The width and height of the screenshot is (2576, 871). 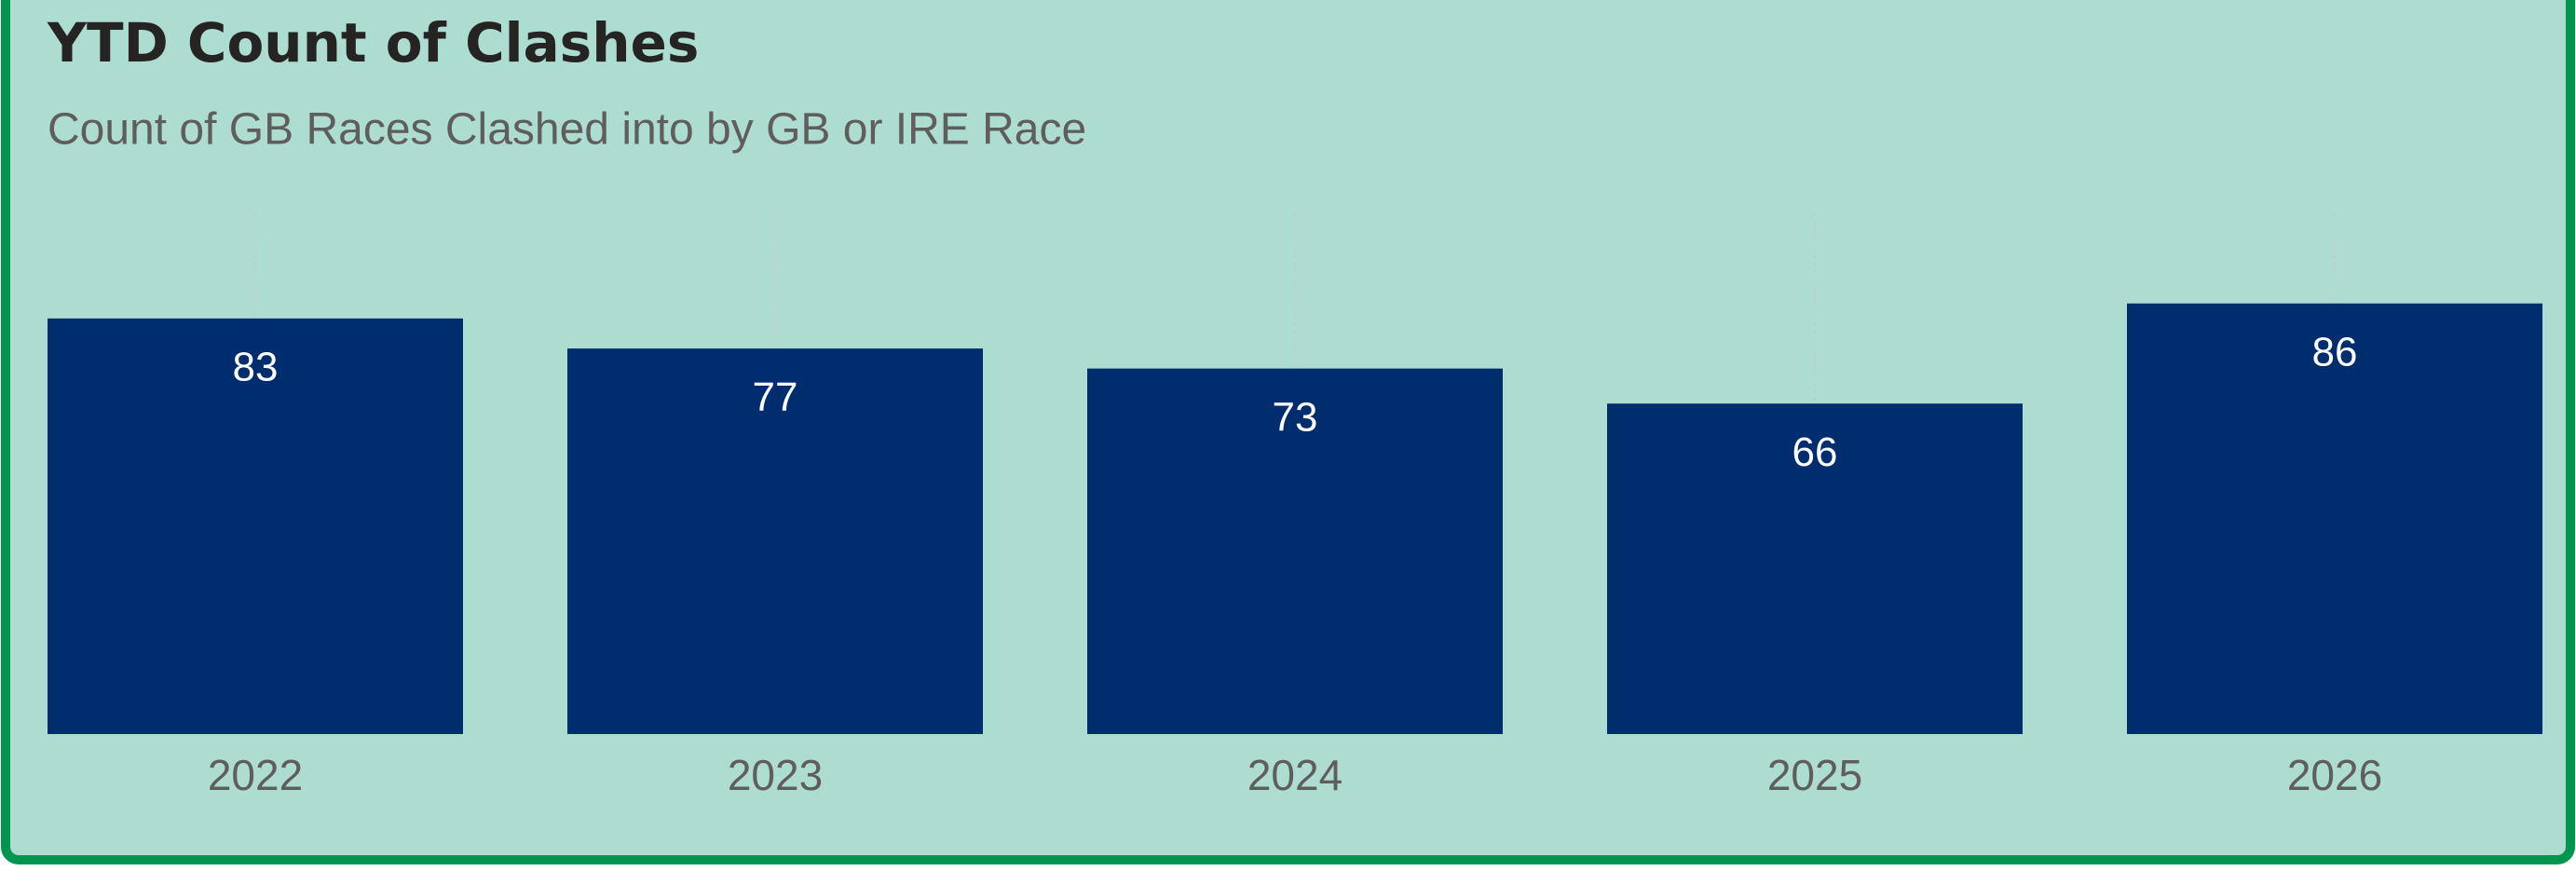 What do you see at coordinates (255, 775) in the screenshot?
I see `x-tick-label: 2022` at bounding box center [255, 775].